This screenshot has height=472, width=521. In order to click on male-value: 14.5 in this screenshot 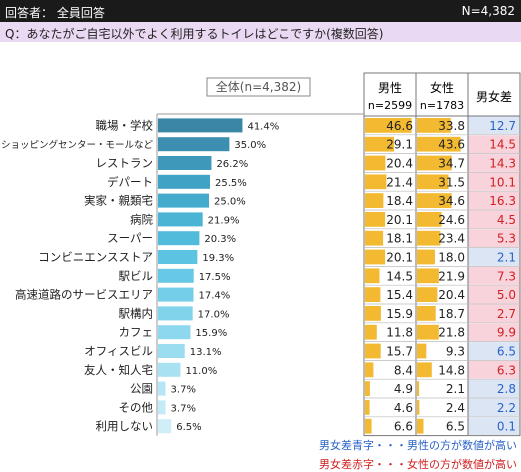, I will do `click(399, 276)`.